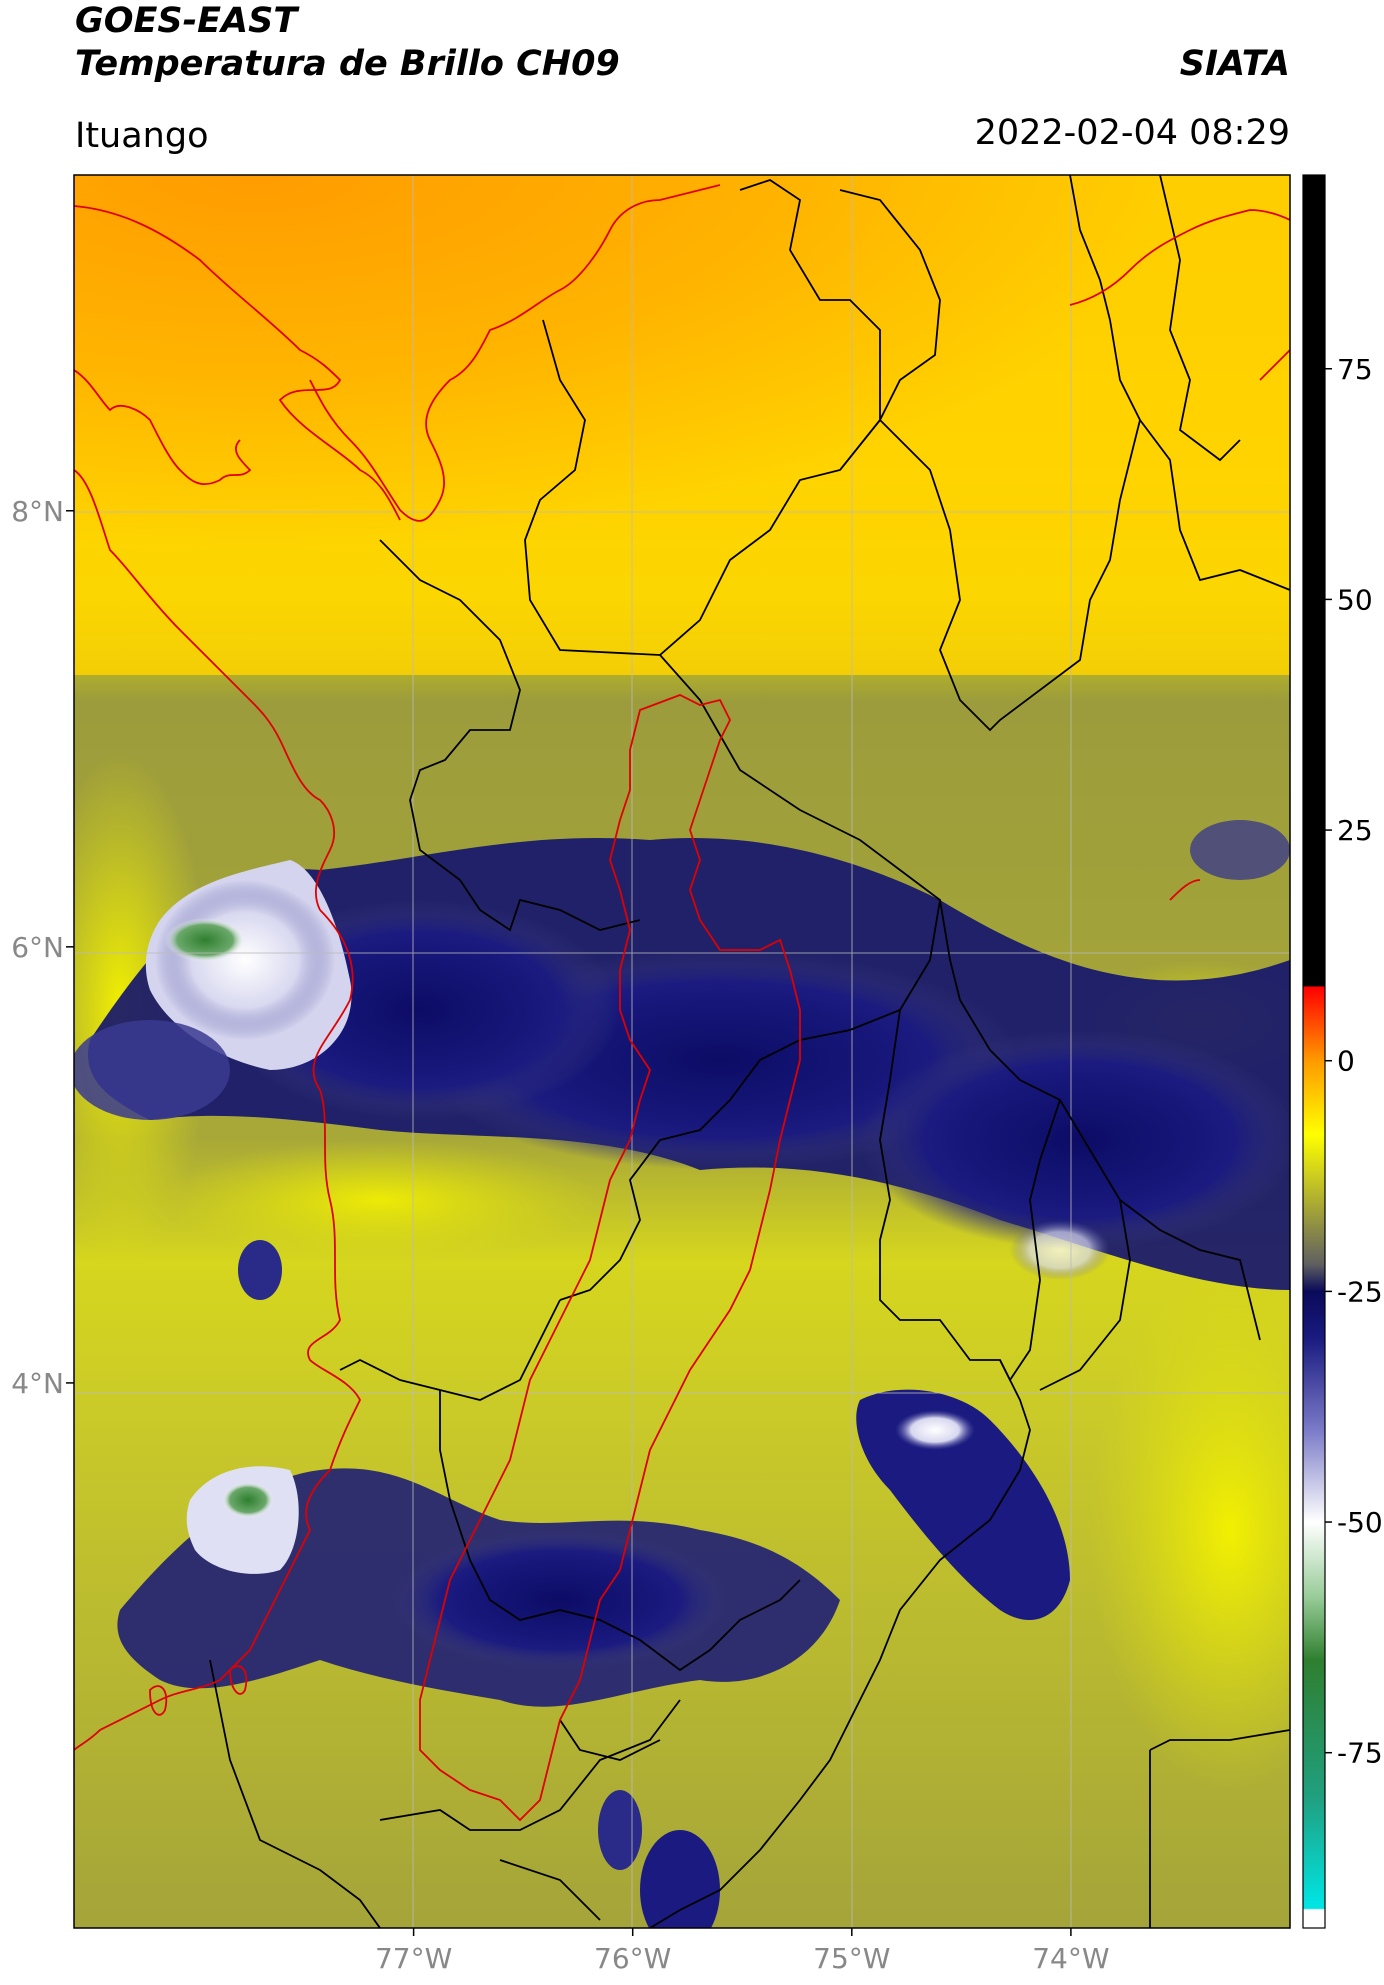  I want to click on lon-tick-label: 77°W, so click(413, 1958).